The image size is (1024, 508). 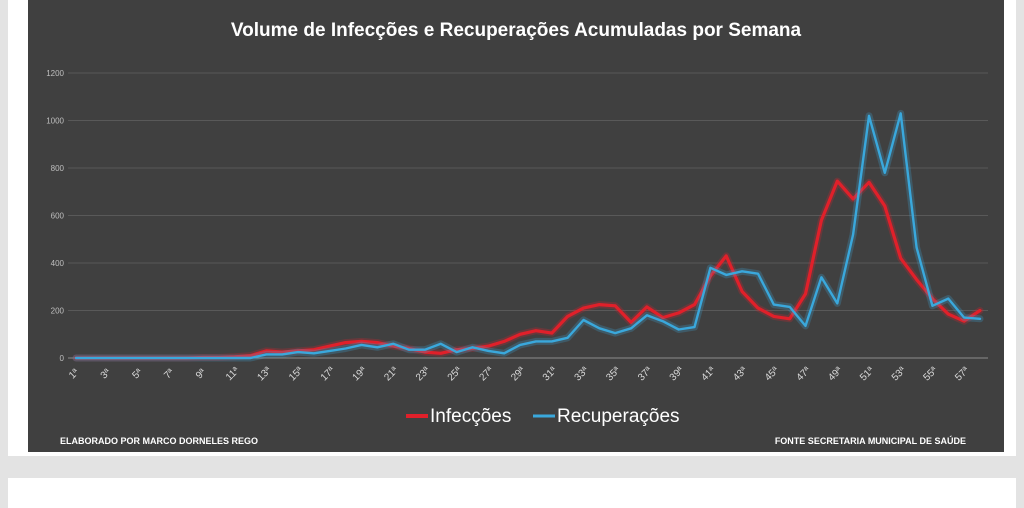 I want to click on y-tick-label: 600, so click(x=58, y=216).